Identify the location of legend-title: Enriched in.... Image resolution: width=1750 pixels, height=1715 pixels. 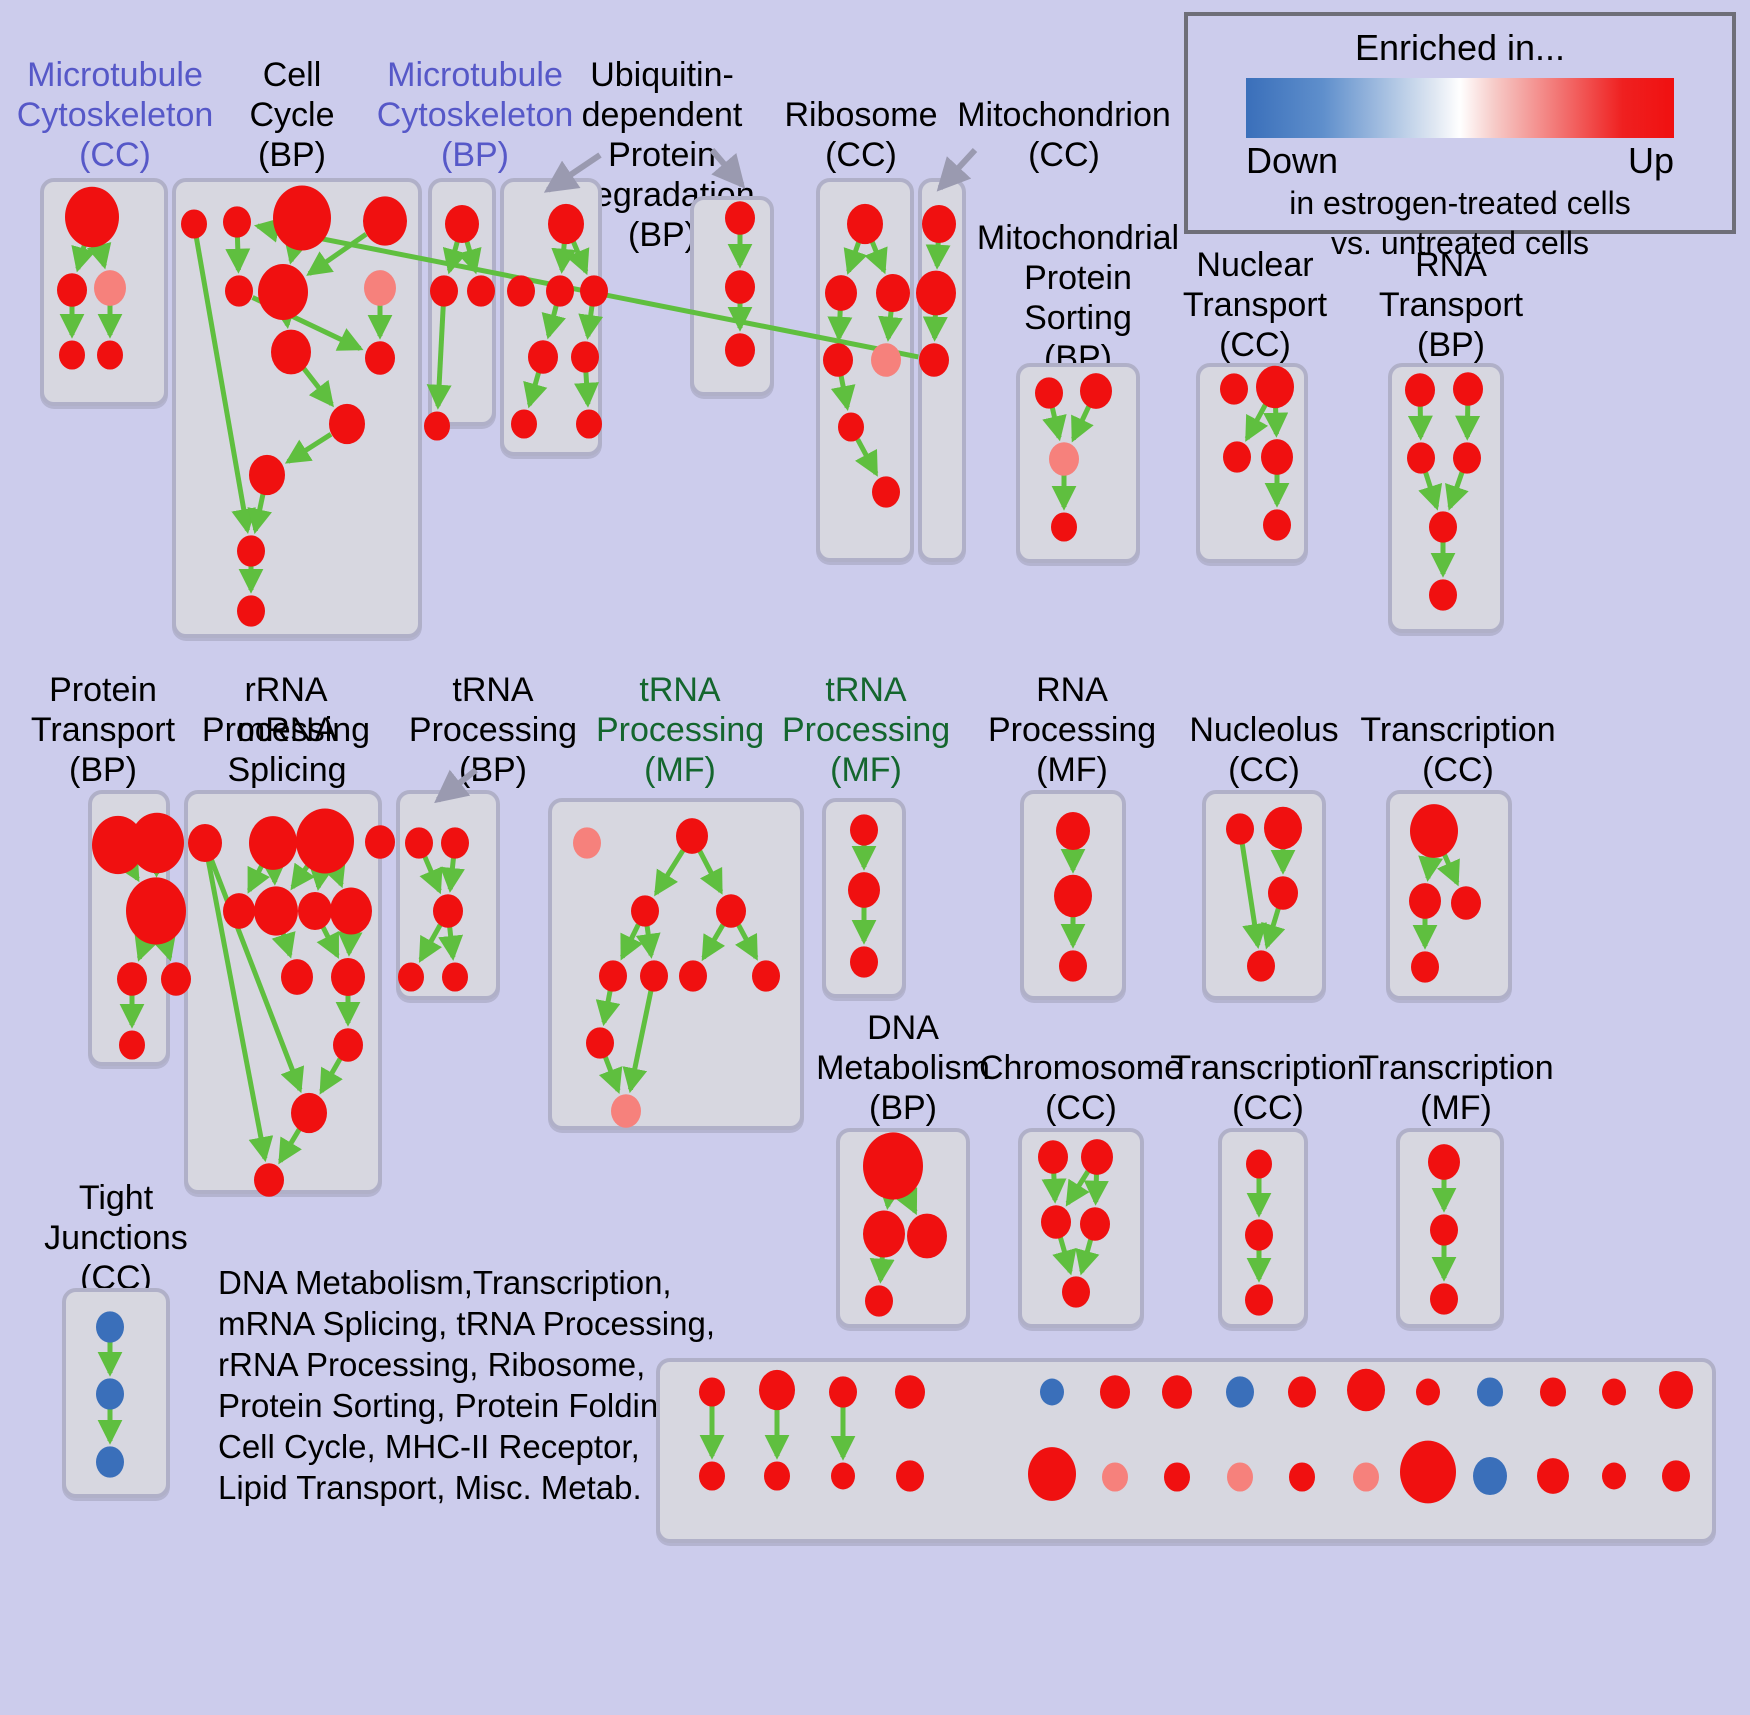
(1460, 47).